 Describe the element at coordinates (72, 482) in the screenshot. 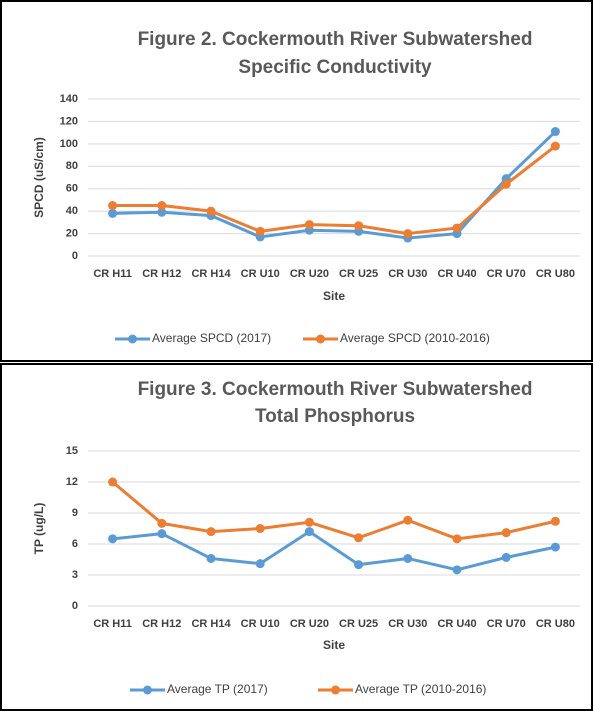

I see `y-tick-label: 12` at that location.